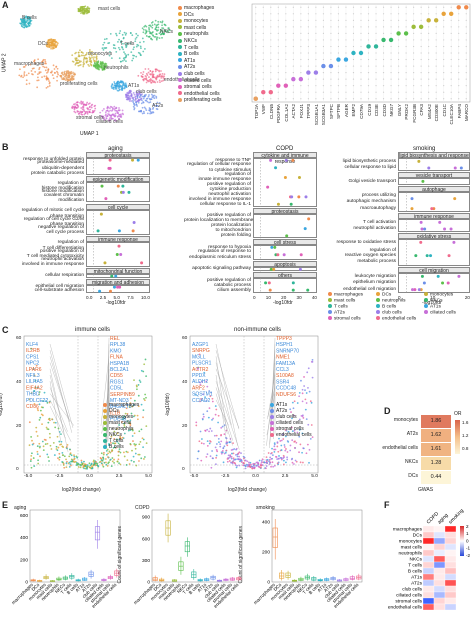 Image resolution: width=474 pixels, height=617 pixels. I want to click on colorbar-tick: -1, so click(468, 548).